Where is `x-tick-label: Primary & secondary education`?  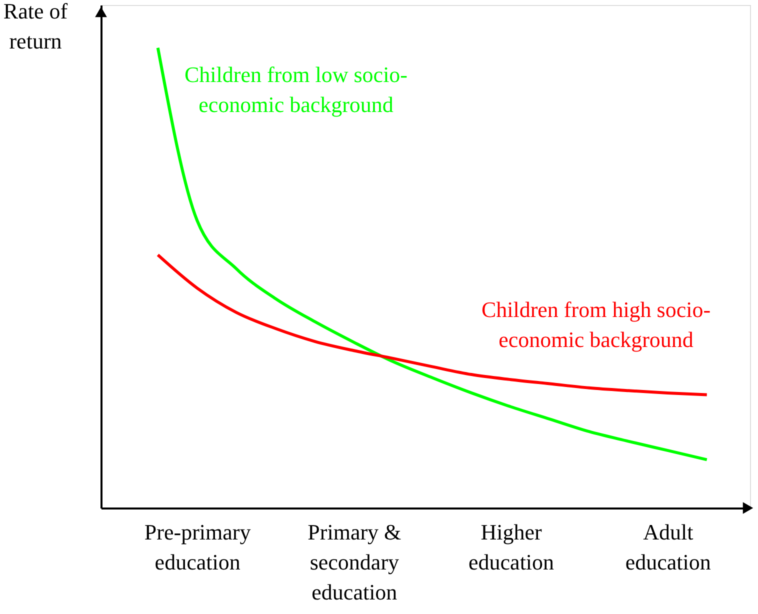
x-tick-label: Primary & secondary education is located at coordinates (355, 562).